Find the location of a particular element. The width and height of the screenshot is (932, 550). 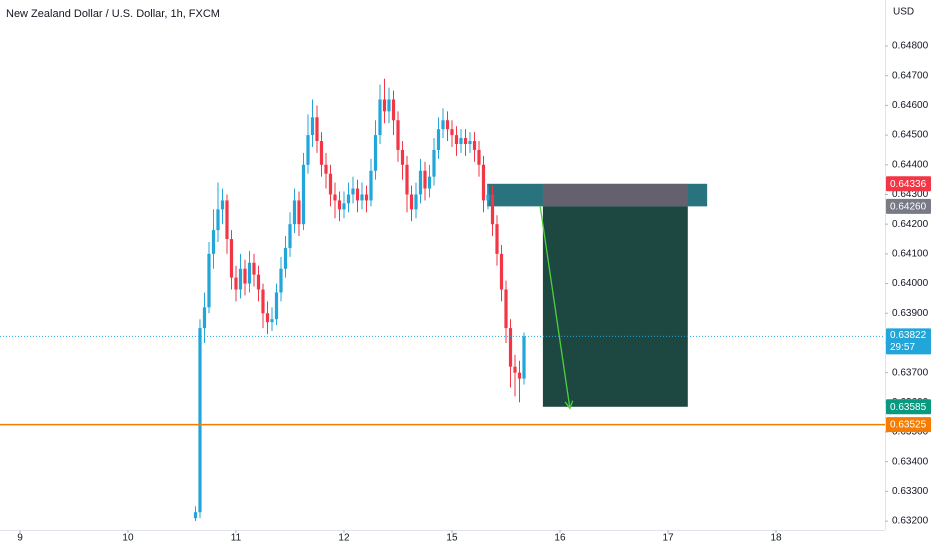

y-tick-label: 0.64200 is located at coordinates (910, 224).